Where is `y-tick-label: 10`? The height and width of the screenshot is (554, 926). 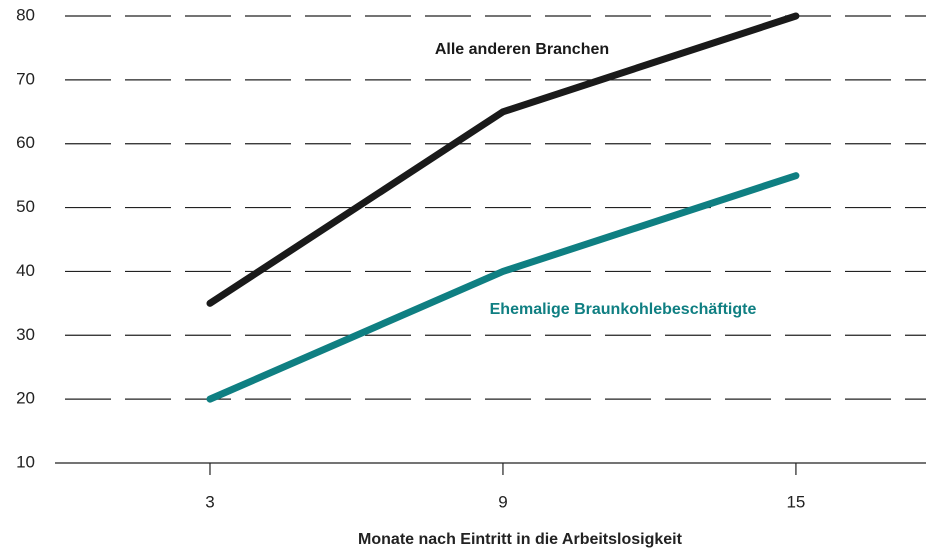 y-tick-label: 10 is located at coordinates (25, 461).